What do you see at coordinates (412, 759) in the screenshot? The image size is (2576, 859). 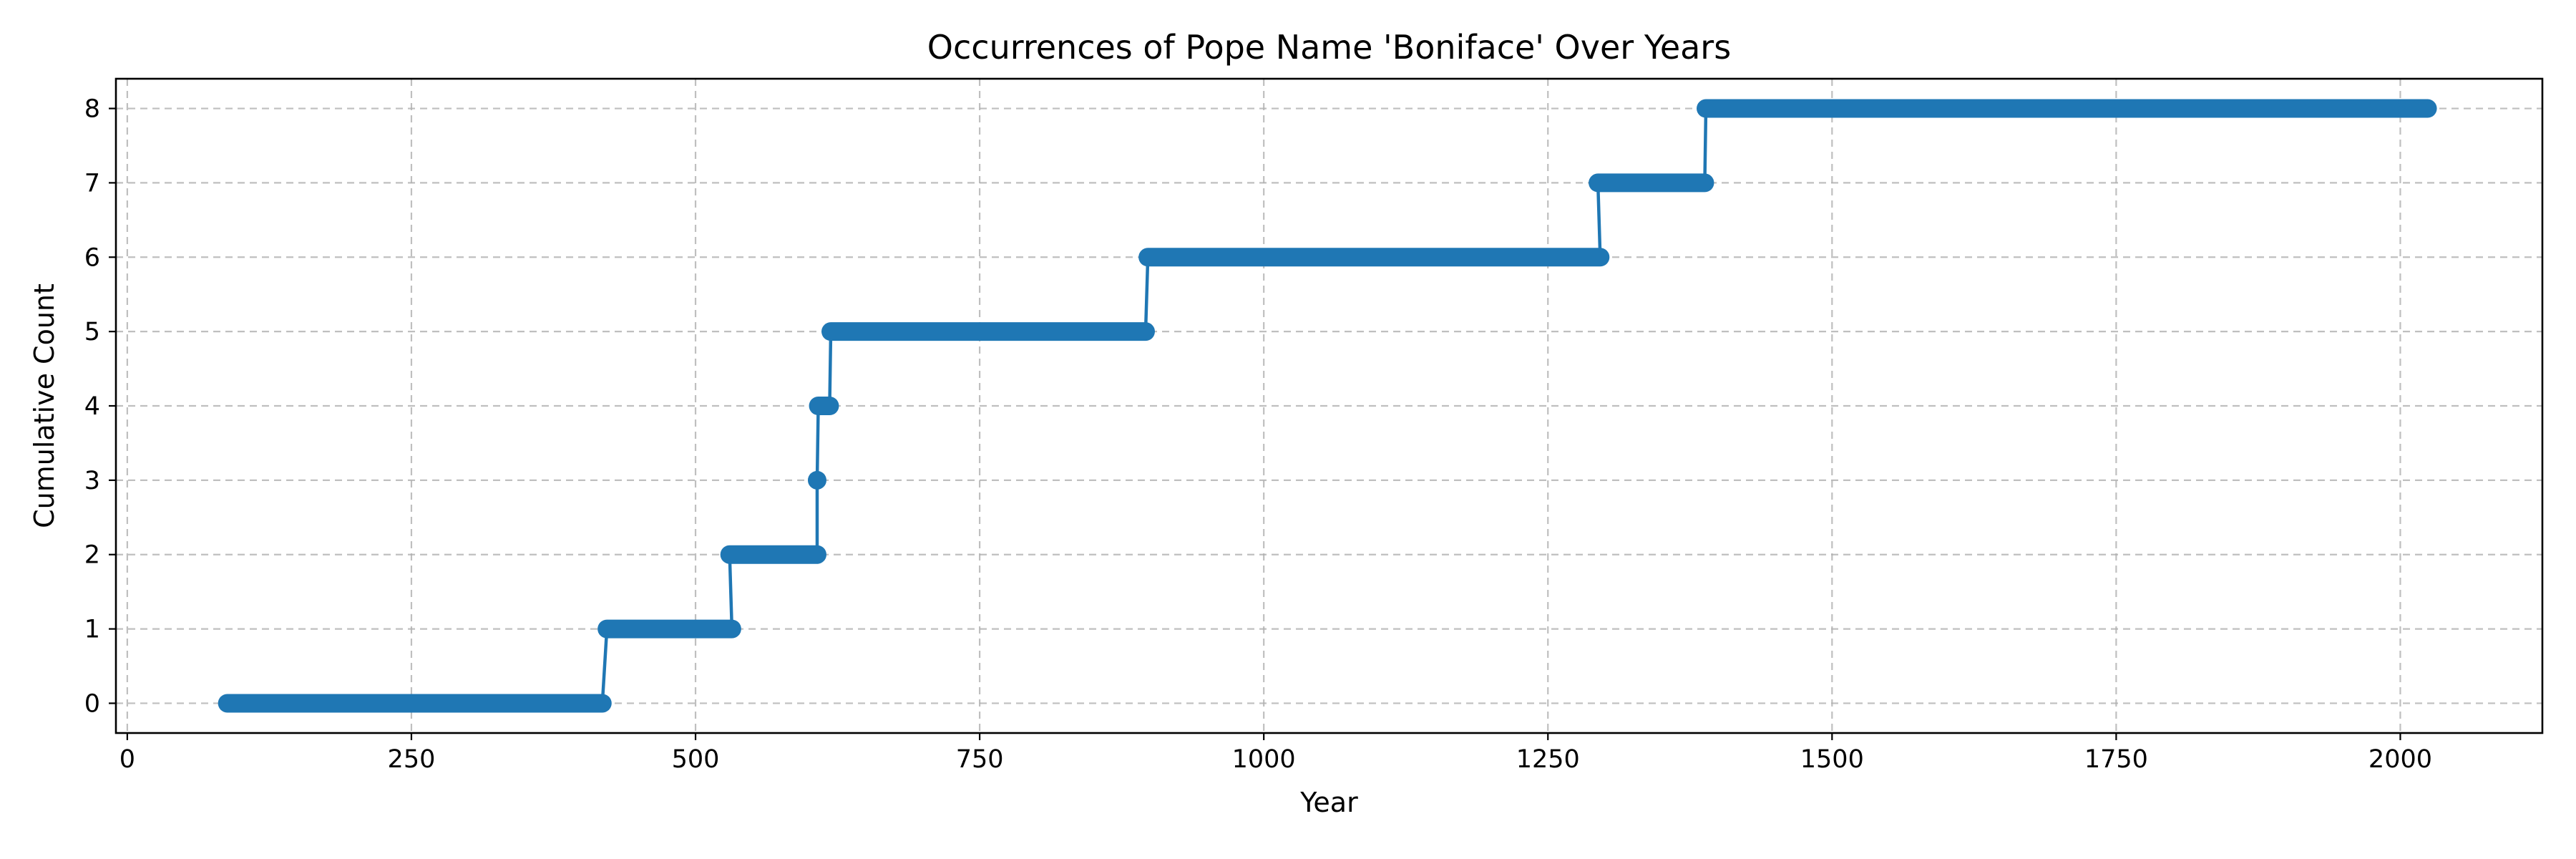 I see `x-tick-label: 250` at bounding box center [412, 759].